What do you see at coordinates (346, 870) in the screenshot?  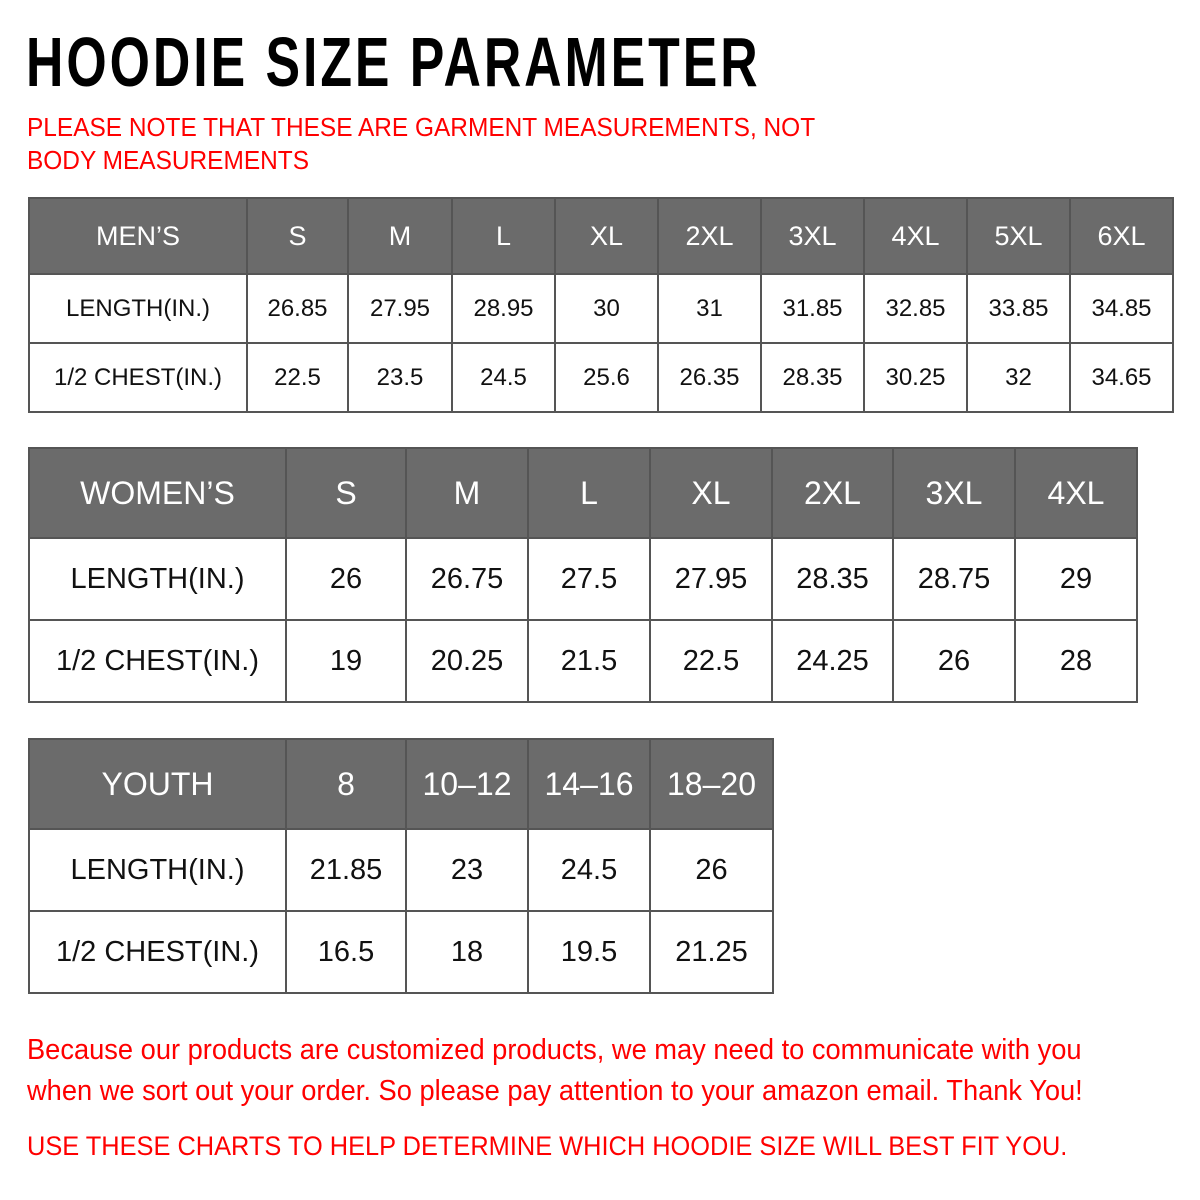 I see `length-row-cell: 21.85` at bounding box center [346, 870].